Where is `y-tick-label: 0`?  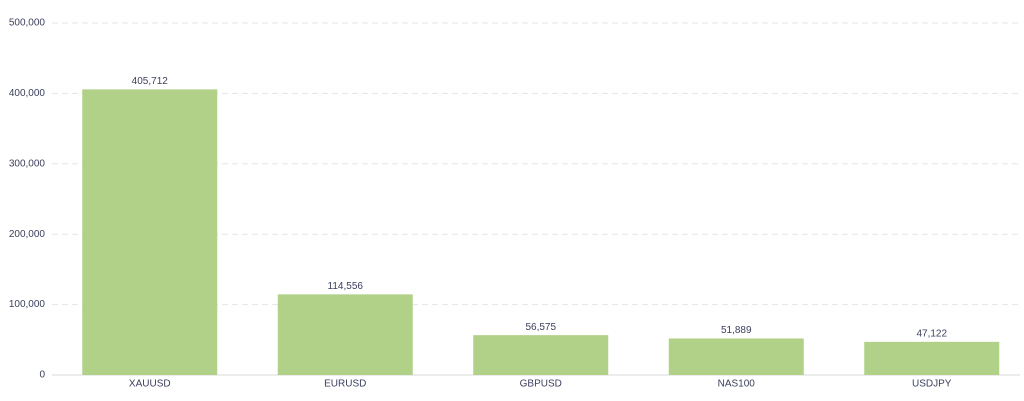 y-tick-label: 0 is located at coordinates (42, 375).